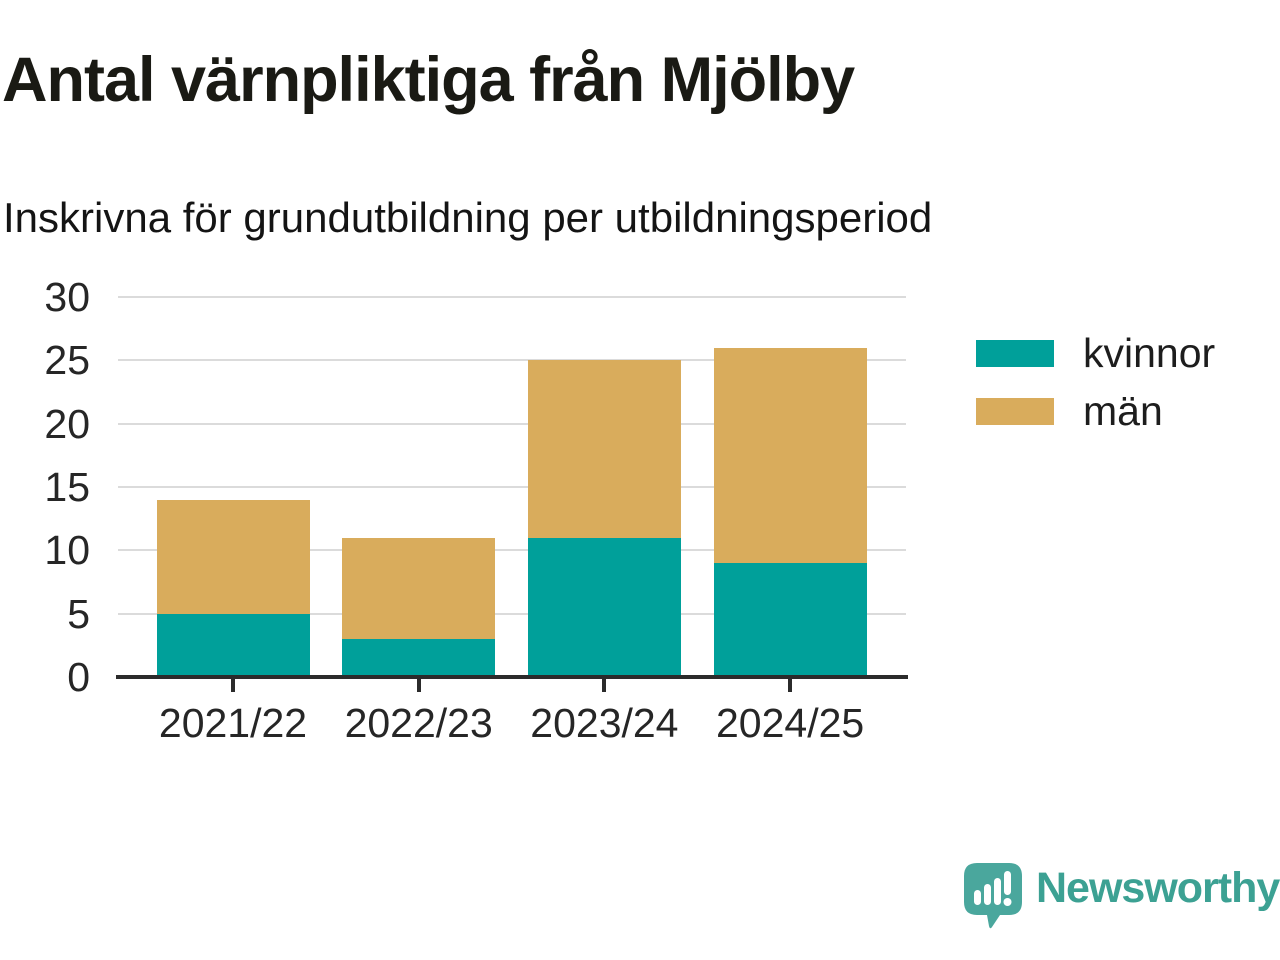 The image size is (1280, 960). I want to click on bar-man-2023/24, so click(604, 449).